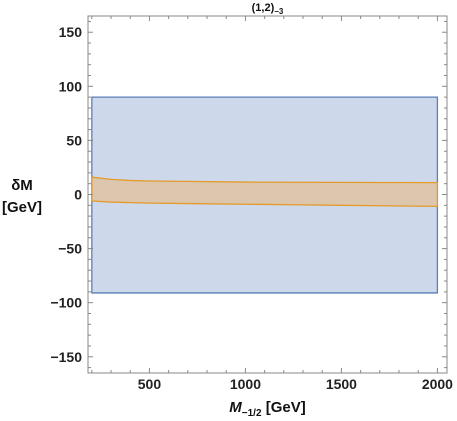 This screenshot has height=421, width=457. Describe the element at coordinates (437, 384) in the screenshot. I see `x-tick-label: 2000` at that location.